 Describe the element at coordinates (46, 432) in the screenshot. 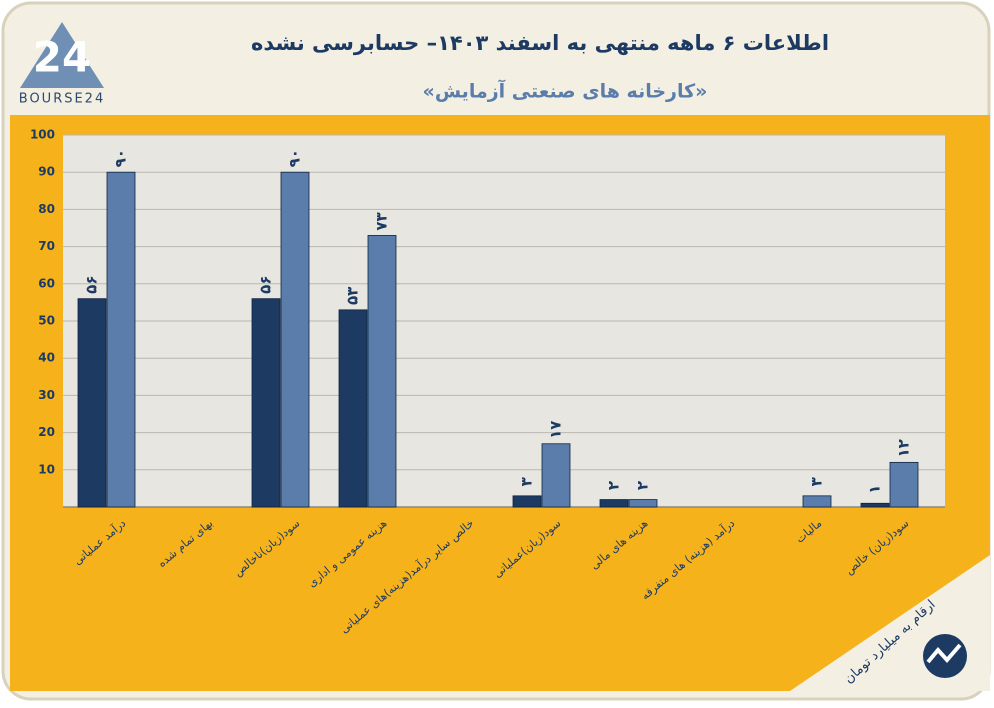

I see `y-tick-label: 20` at that location.